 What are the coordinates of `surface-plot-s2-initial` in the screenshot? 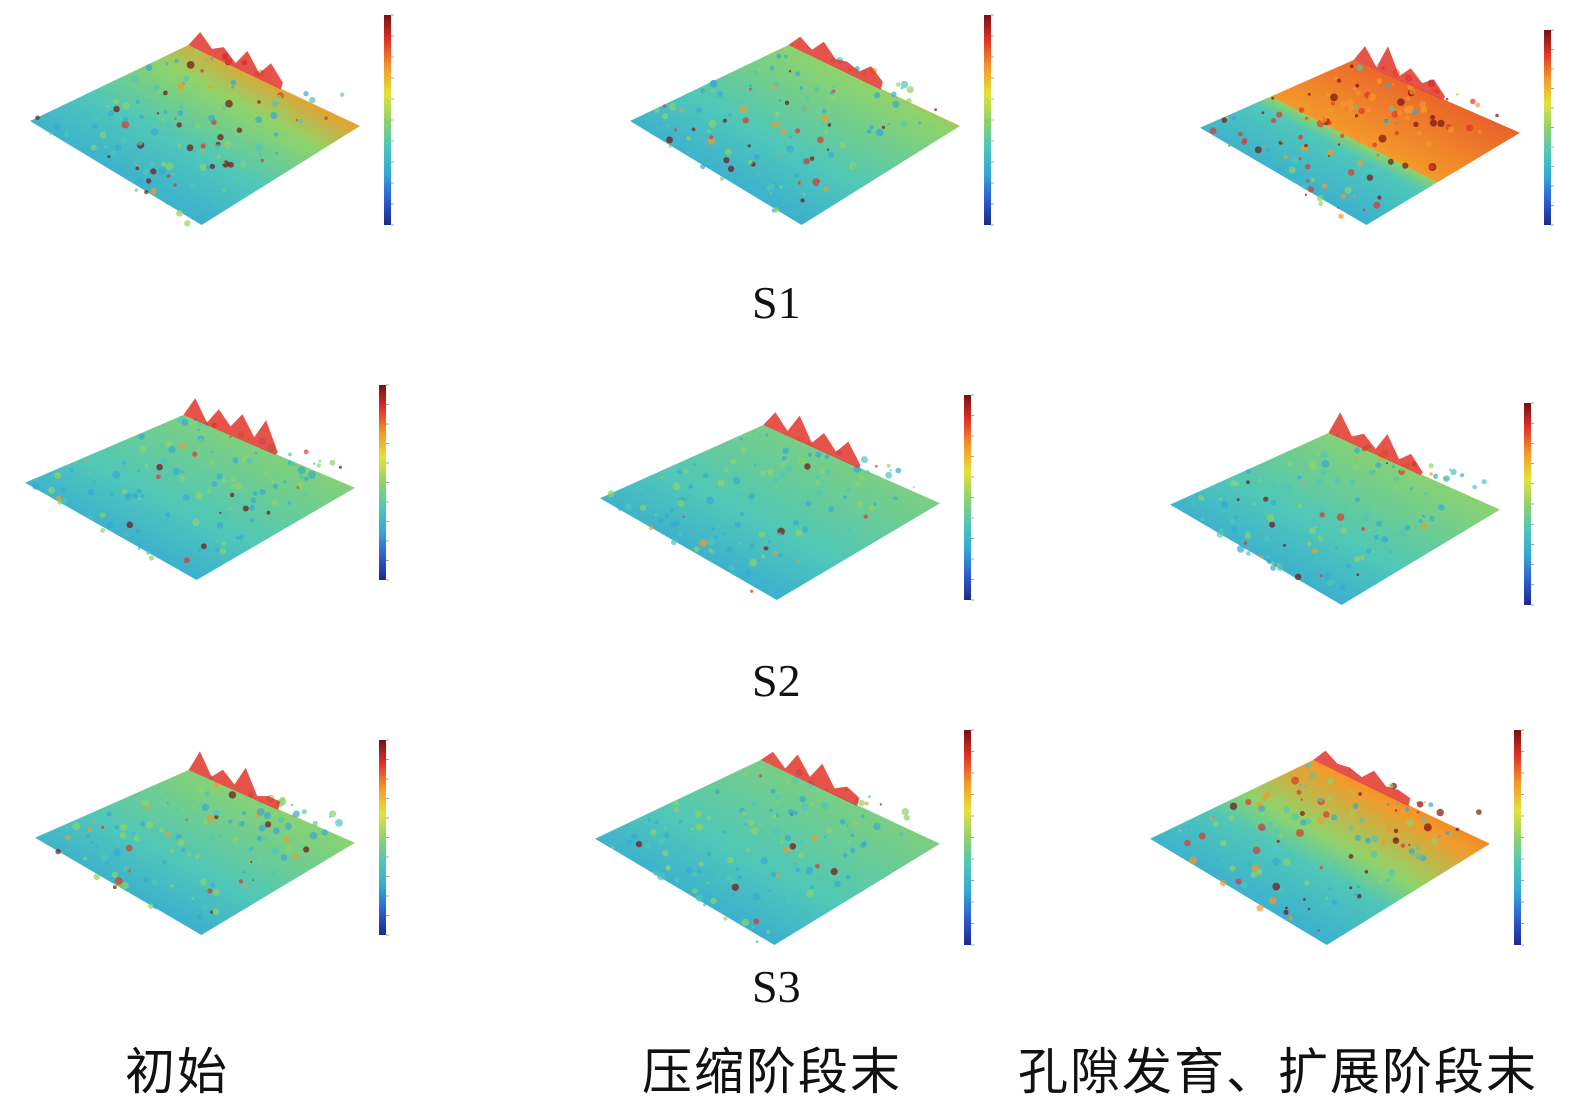 It's located at (205, 482).